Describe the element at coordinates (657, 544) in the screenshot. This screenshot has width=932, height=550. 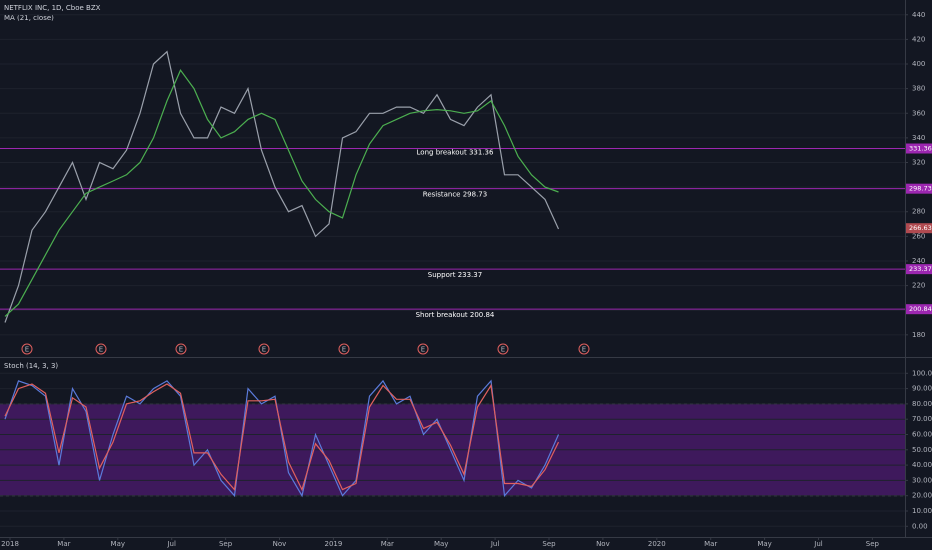
I see `x-tick-label: 2020` at that location.